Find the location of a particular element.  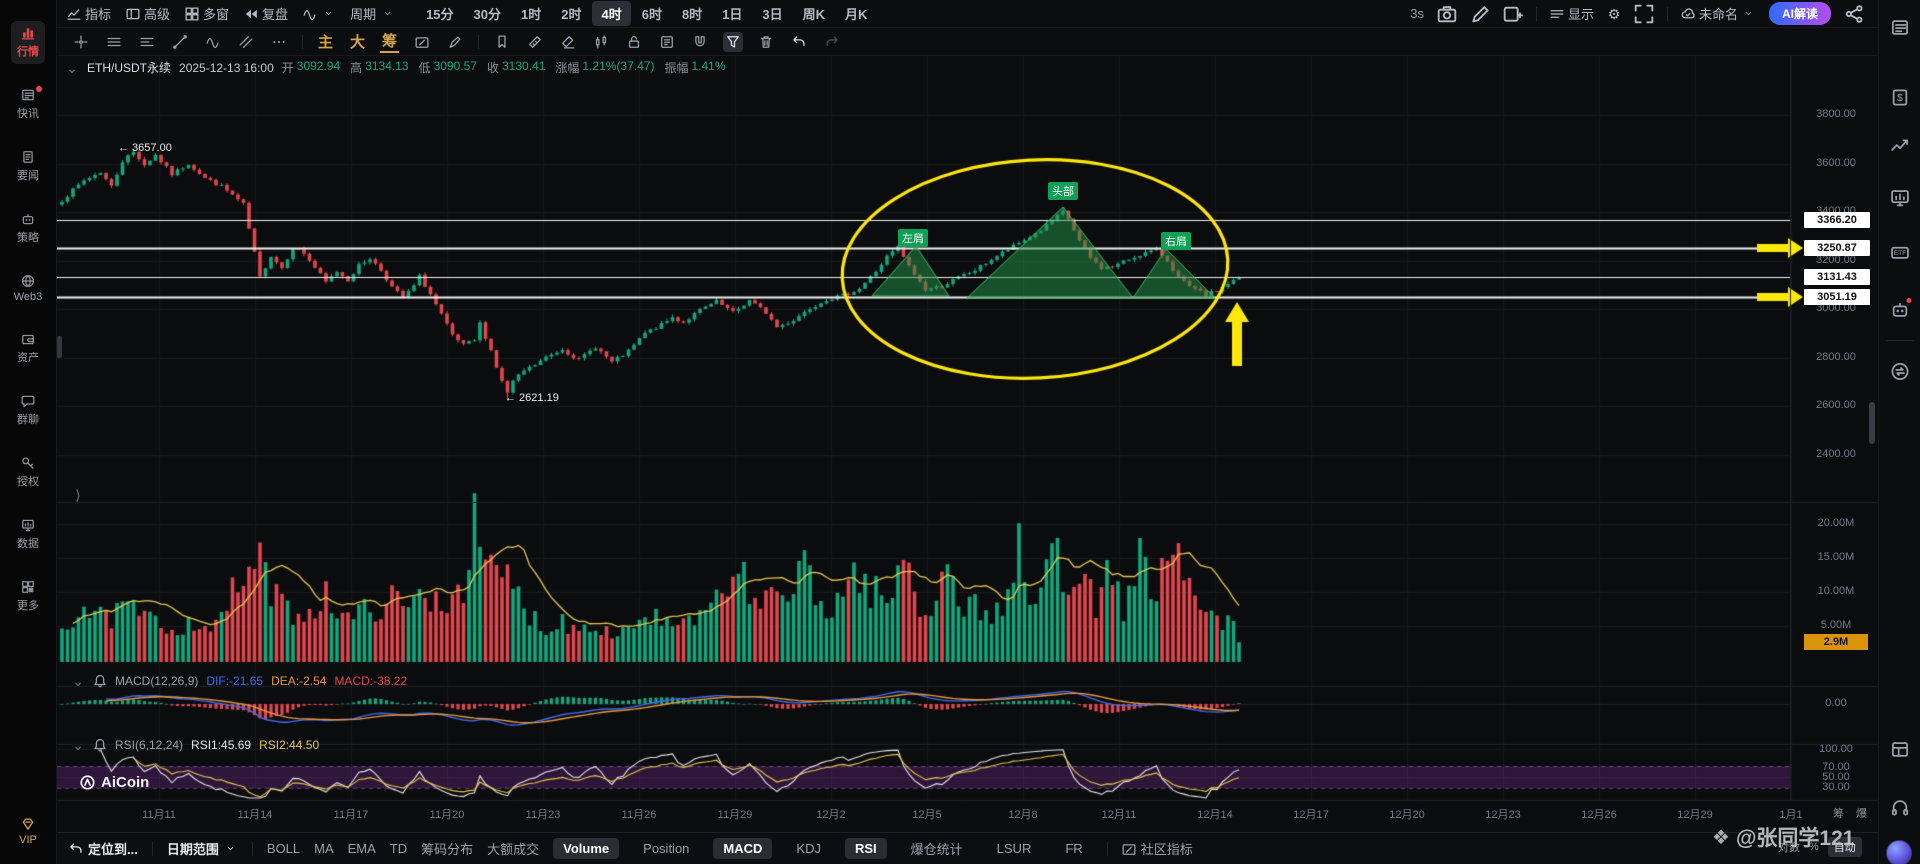

sidebar-item-数据: 数据 is located at coordinates (28, 534).